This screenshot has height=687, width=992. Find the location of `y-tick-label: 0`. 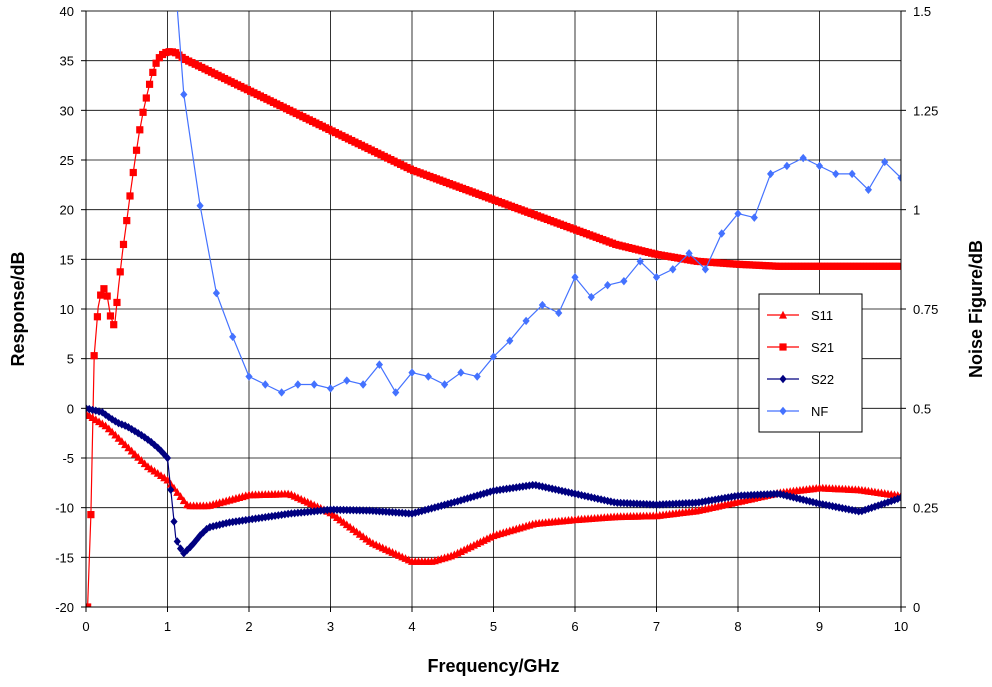

y-tick-label: 0 is located at coordinates (70, 408).